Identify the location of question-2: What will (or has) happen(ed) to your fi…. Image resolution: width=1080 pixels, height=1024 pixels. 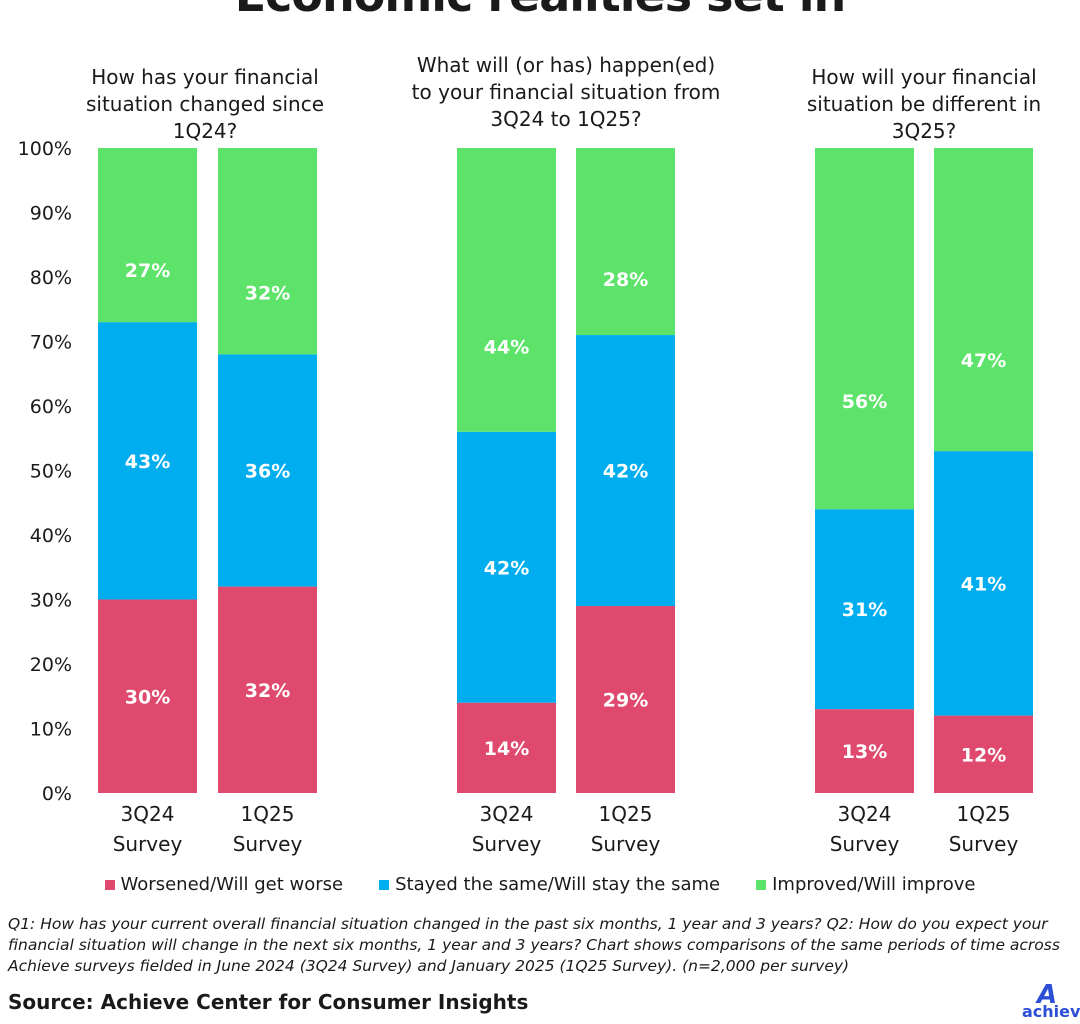
(566, 92).